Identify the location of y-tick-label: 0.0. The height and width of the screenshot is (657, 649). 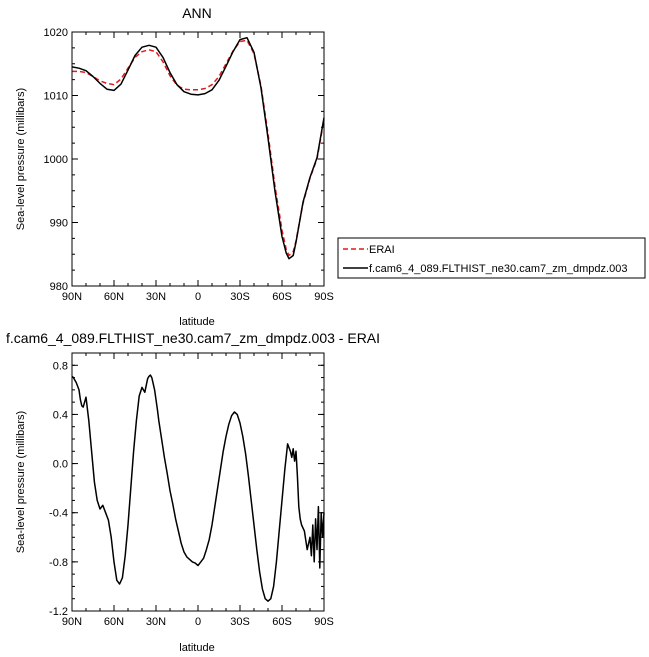
(60, 465).